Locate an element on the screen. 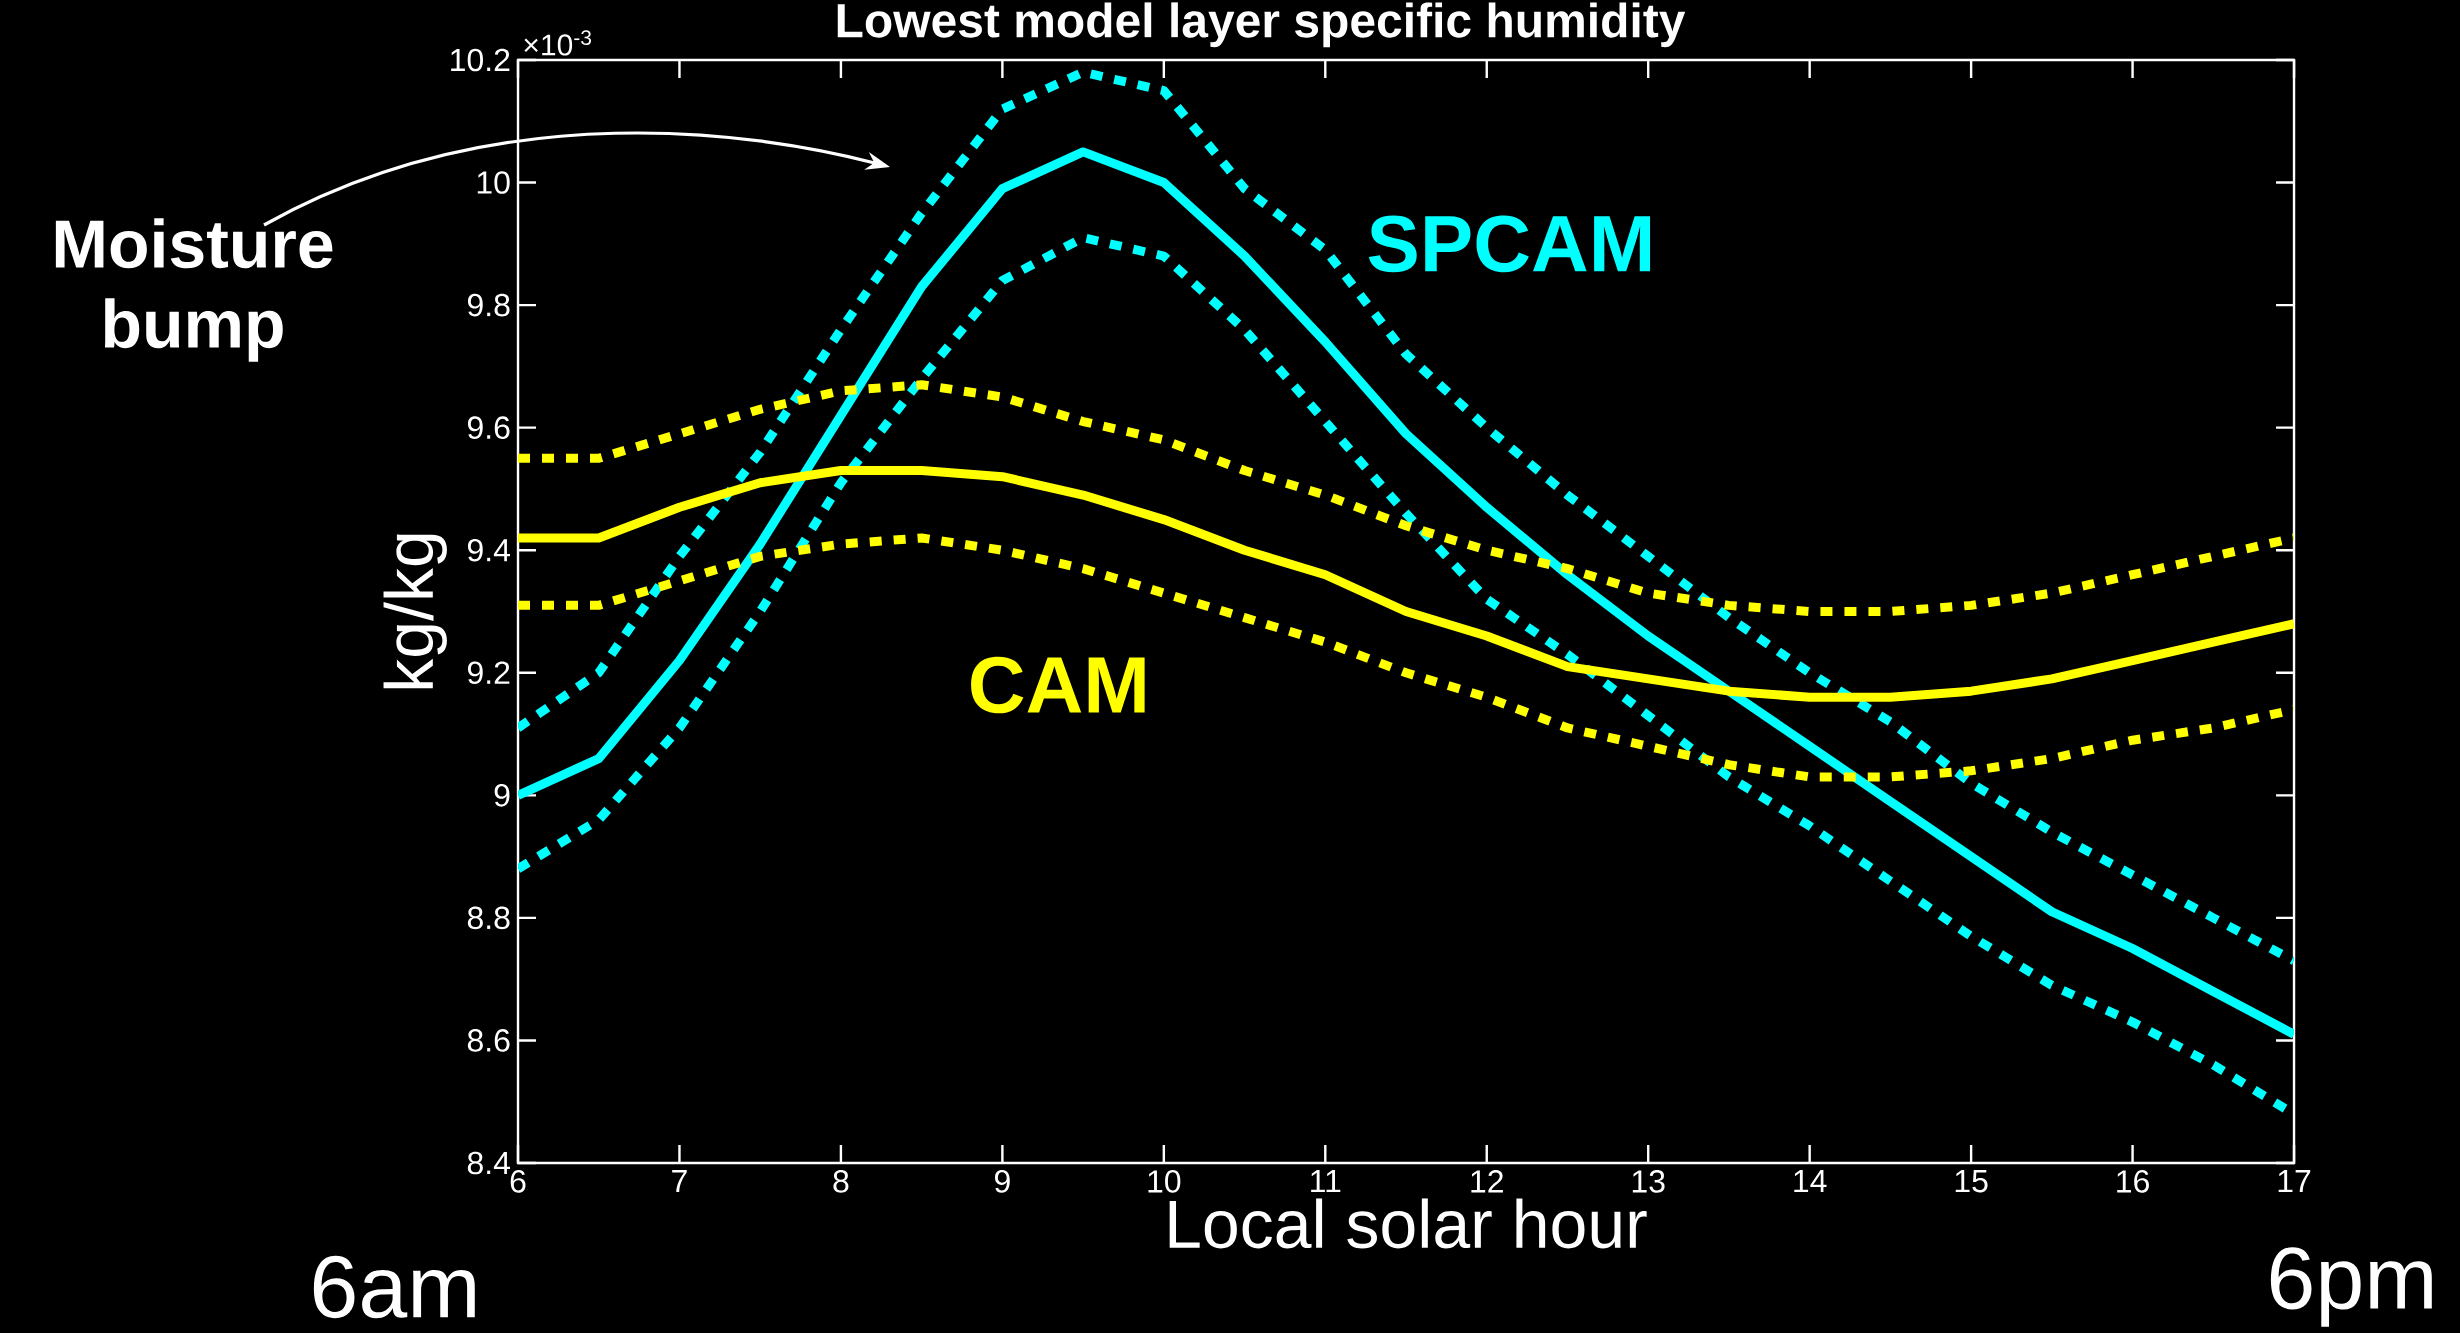 The height and width of the screenshot is (1333, 2460). text: 6am is located at coordinates (394, 1287).